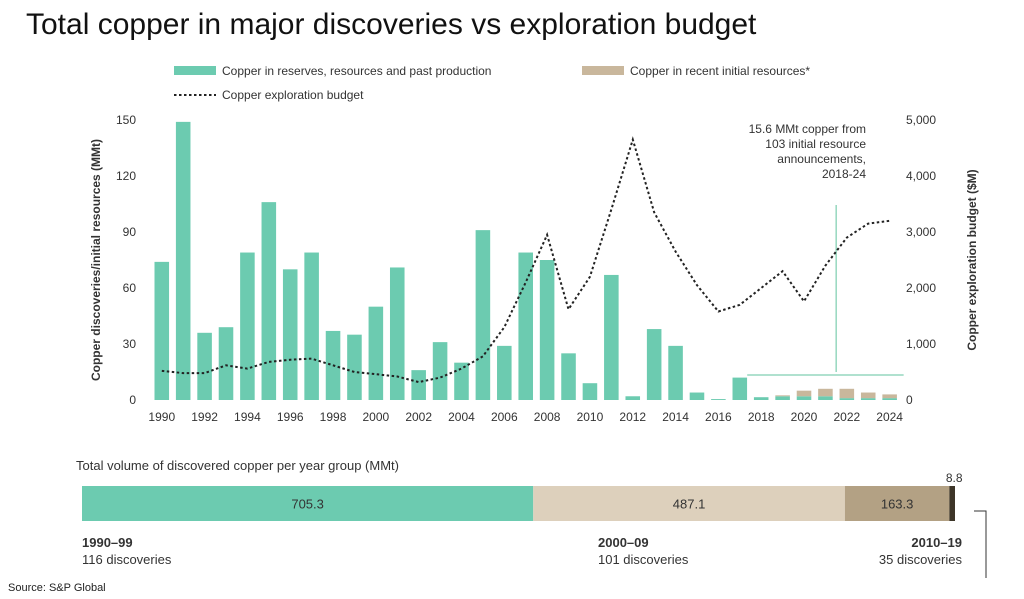 The height and width of the screenshot is (599, 1024). What do you see at coordinates (632, 417) in the screenshot?
I see `x-tick-label: 2012` at bounding box center [632, 417].